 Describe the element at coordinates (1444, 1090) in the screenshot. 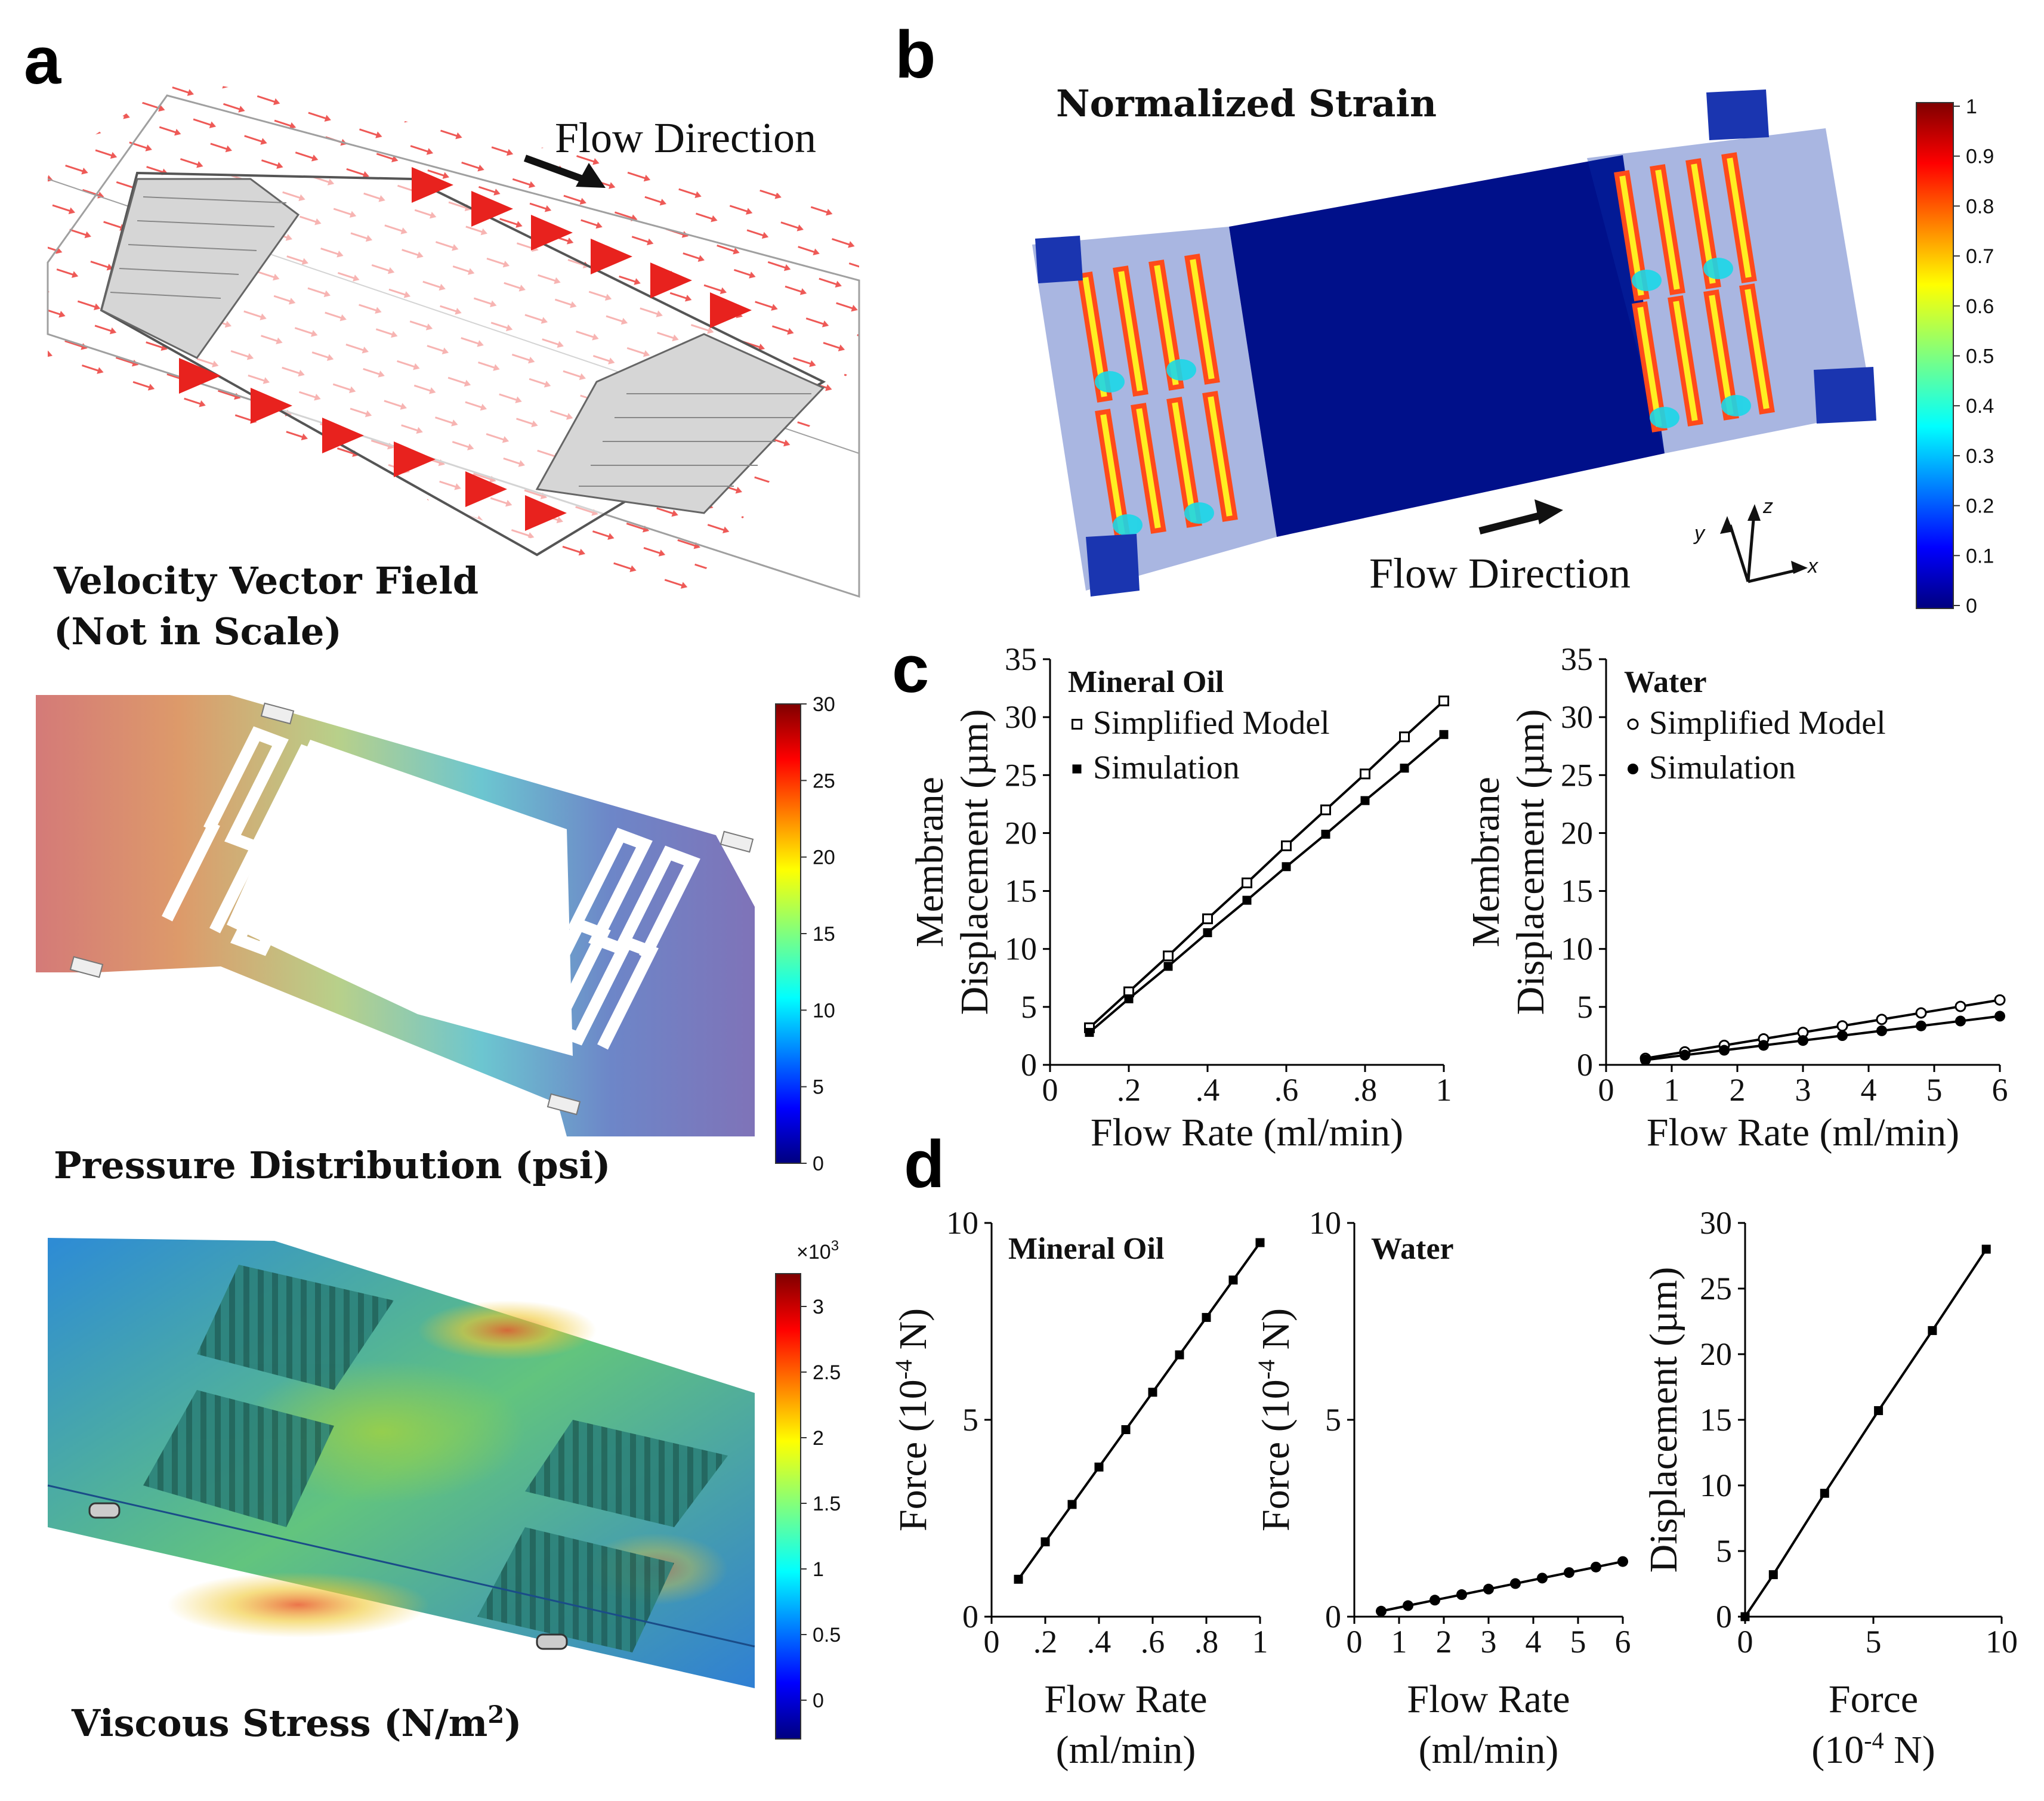

I see `c-mineral-oil-x-tick-label: 1` at that location.